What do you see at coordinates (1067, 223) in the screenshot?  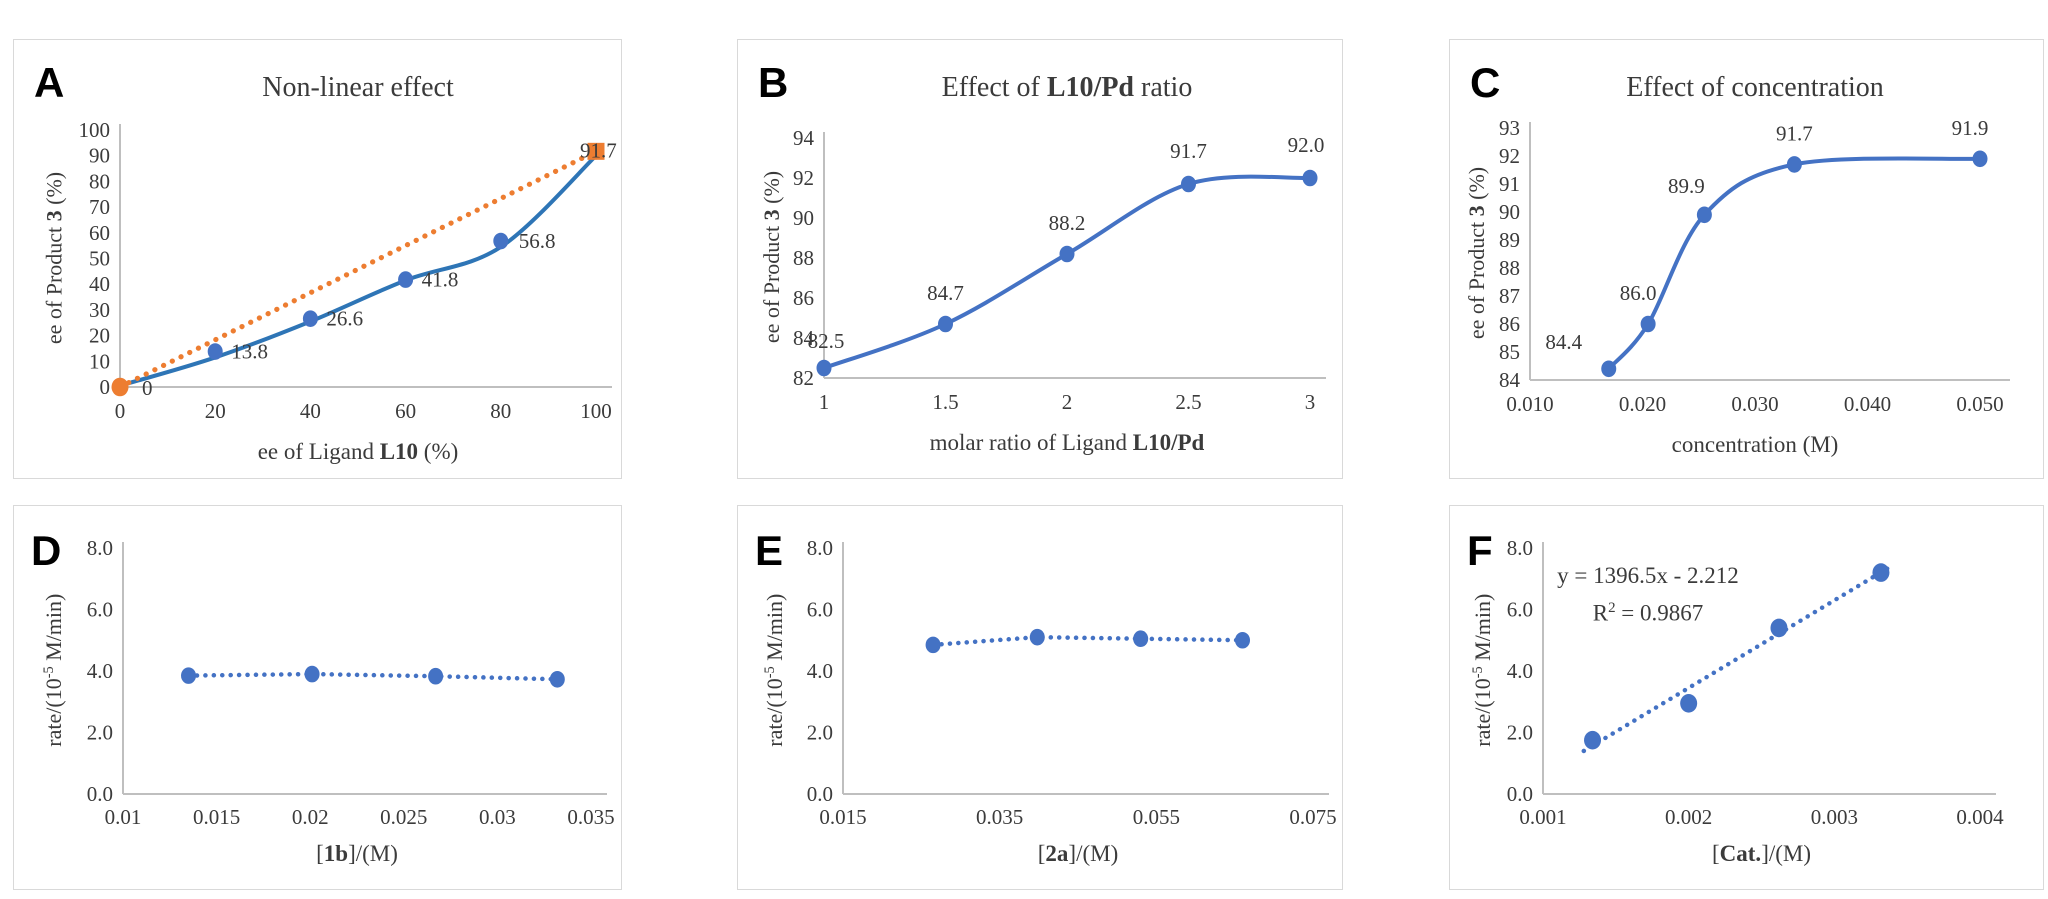 I see `svg-text: 88.2` at bounding box center [1067, 223].